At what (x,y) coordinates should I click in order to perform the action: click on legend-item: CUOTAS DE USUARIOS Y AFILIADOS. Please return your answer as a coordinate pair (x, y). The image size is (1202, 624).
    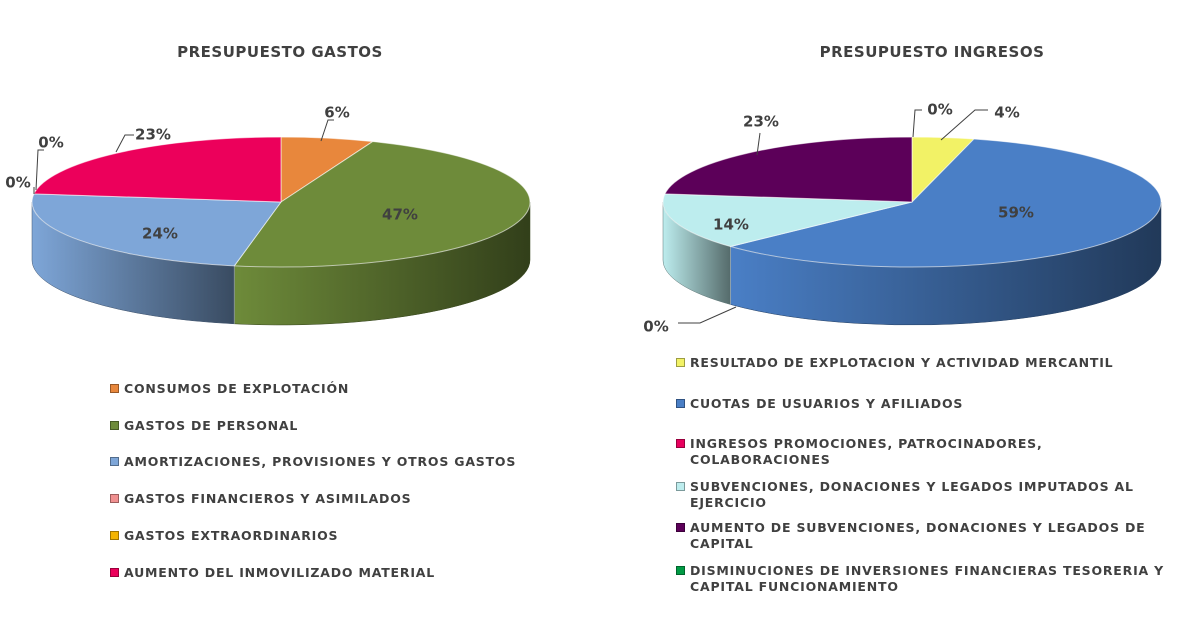
    Looking at the image, I should click on (926, 404).